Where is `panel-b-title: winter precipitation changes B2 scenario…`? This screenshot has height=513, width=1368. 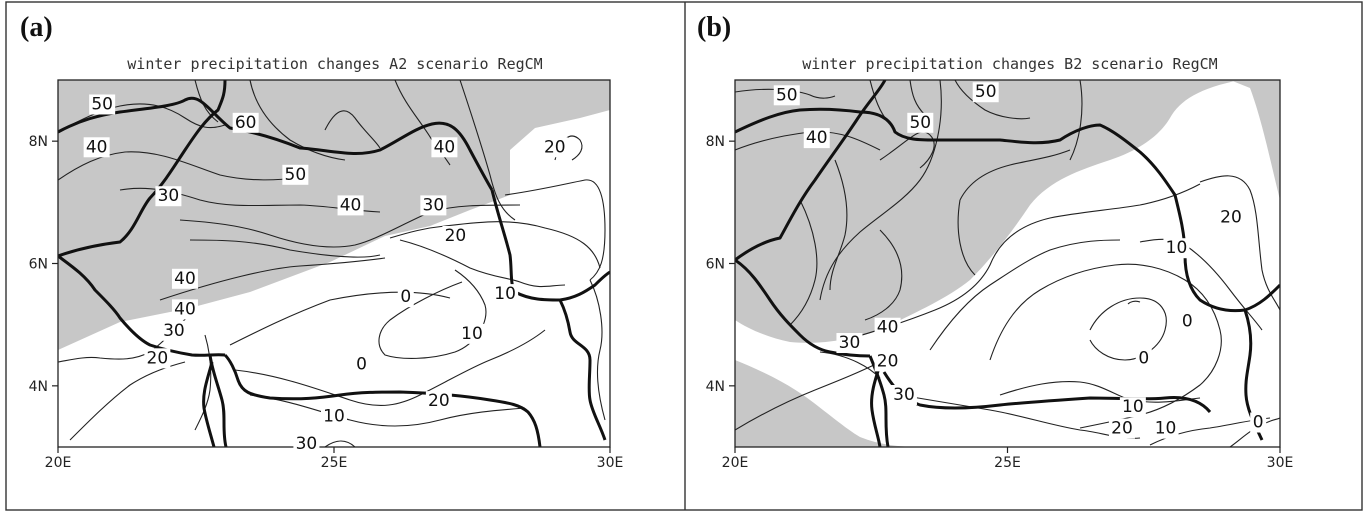 panel-b-title: winter precipitation changes B2 scenario… is located at coordinates (1009, 64).